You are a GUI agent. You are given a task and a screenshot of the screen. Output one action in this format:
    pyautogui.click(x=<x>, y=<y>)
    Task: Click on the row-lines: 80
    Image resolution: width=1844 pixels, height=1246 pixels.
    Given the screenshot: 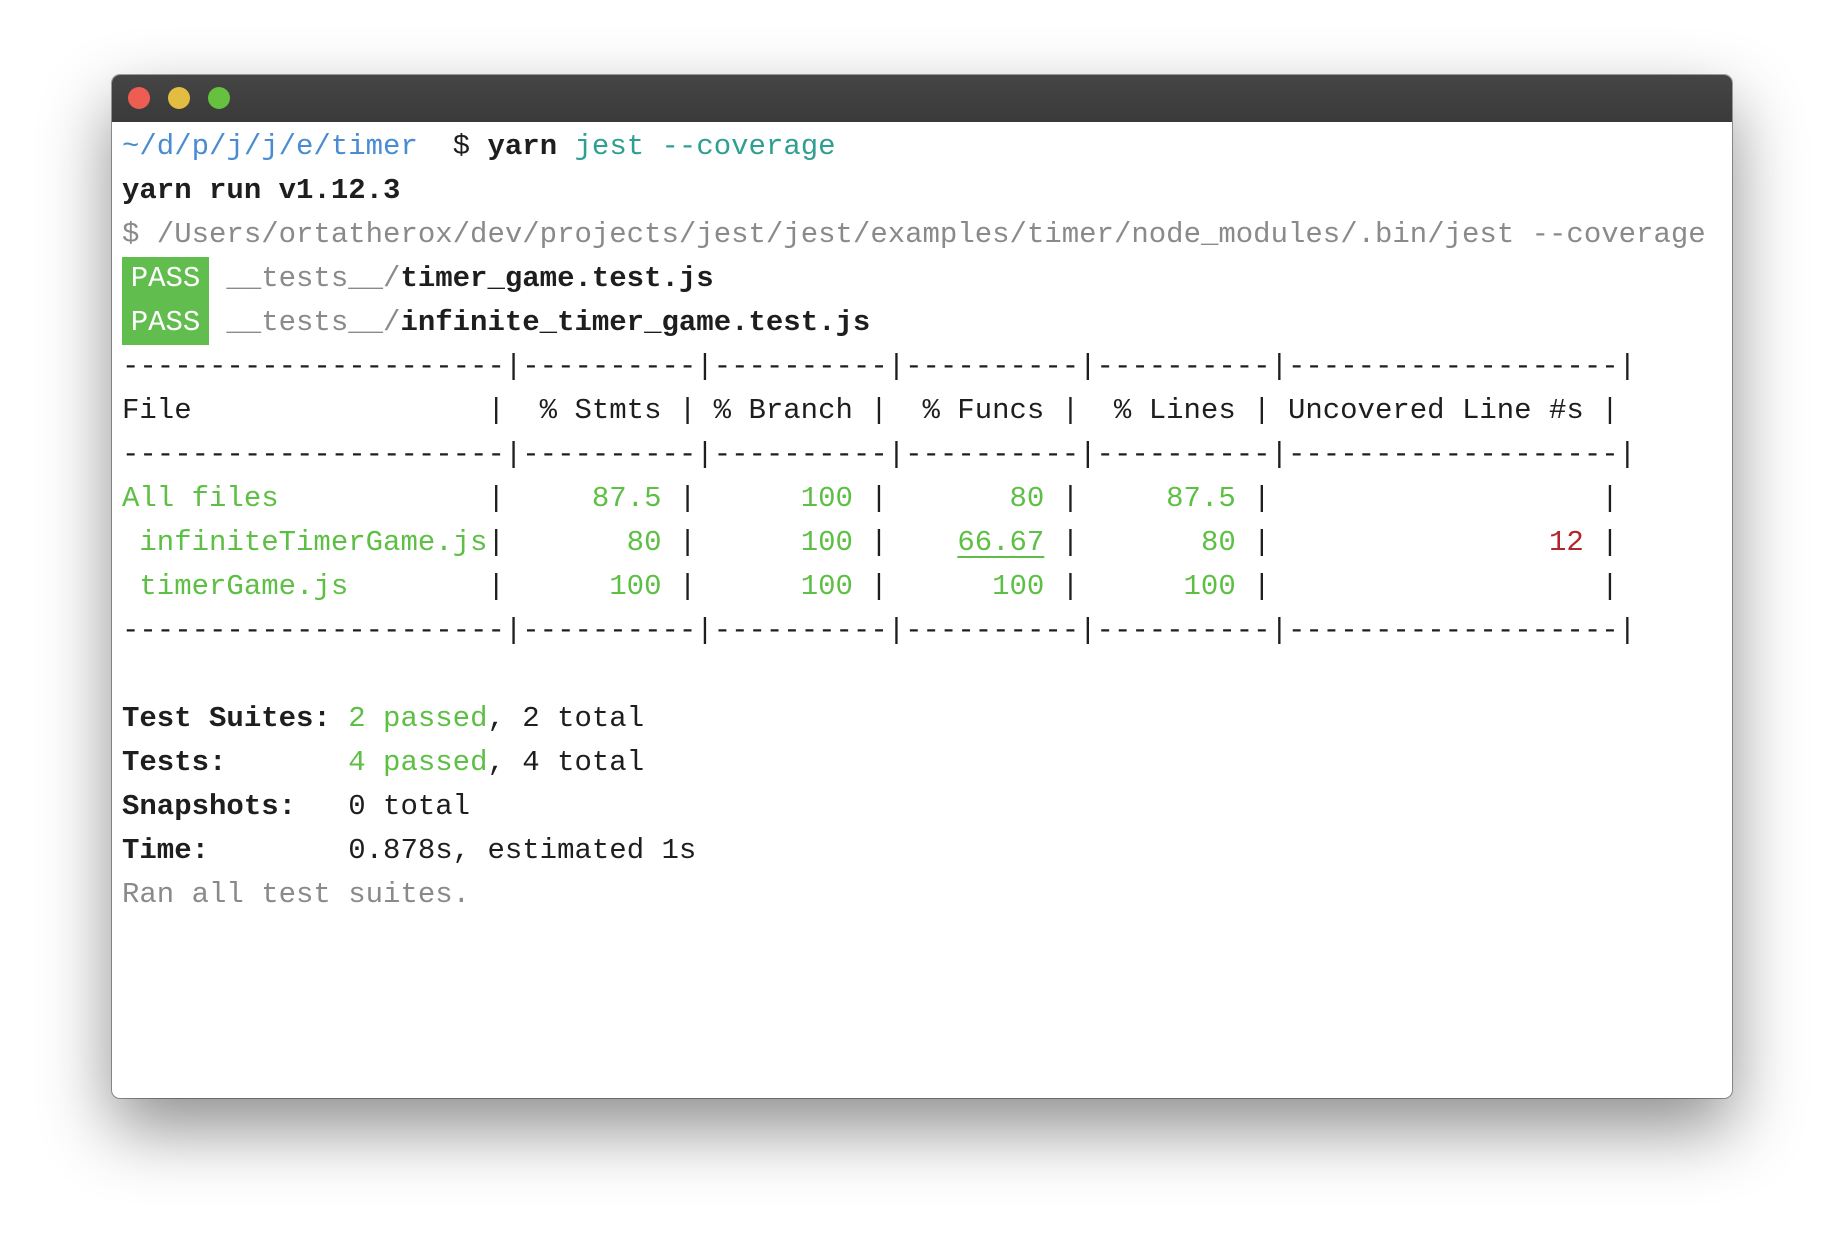 What is the action you would take?
    pyautogui.click(x=1218, y=542)
    